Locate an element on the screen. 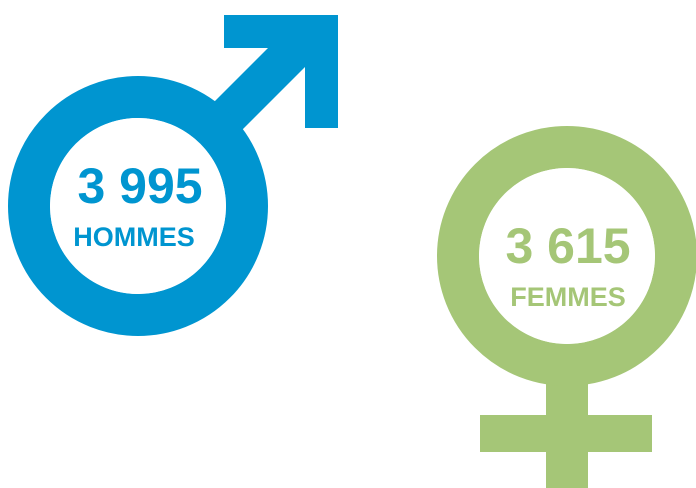  male-arrow-head-horizontal is located at coordinates (281, 31).